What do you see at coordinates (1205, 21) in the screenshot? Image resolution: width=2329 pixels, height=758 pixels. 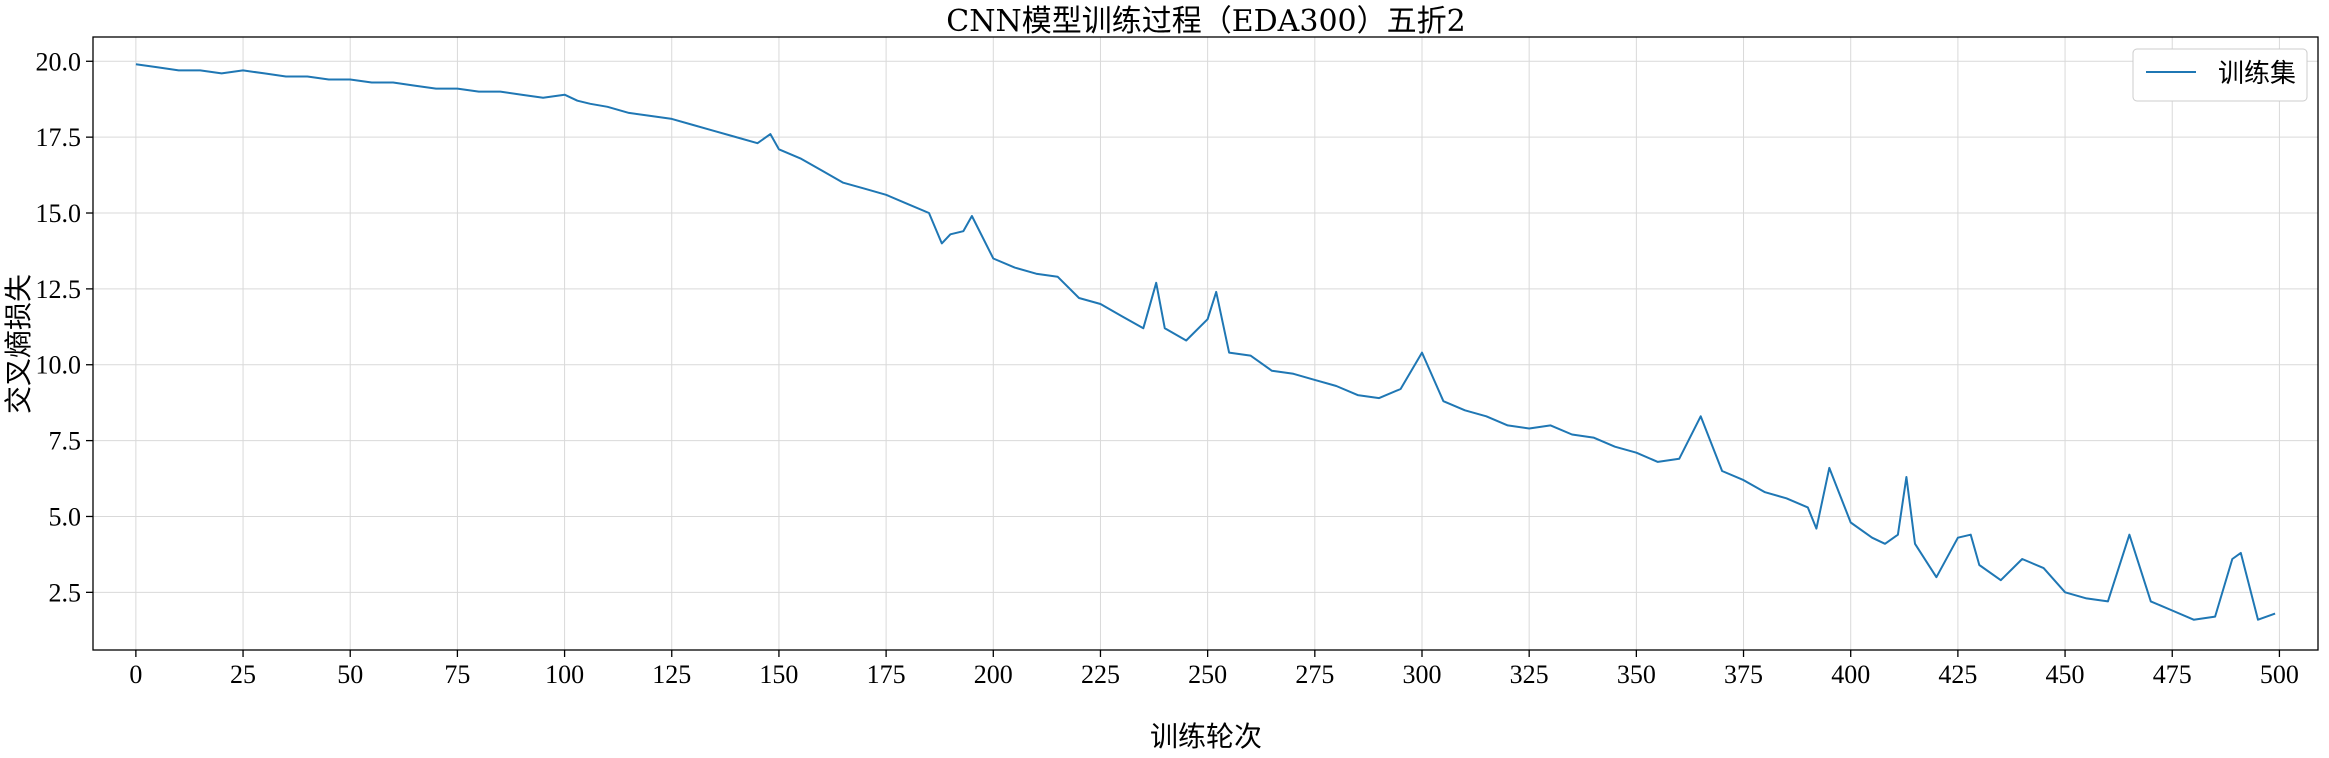 I see `chart-title: CNN模型训练过程（EDA300）五折2` at bounding box center [1205, 21].